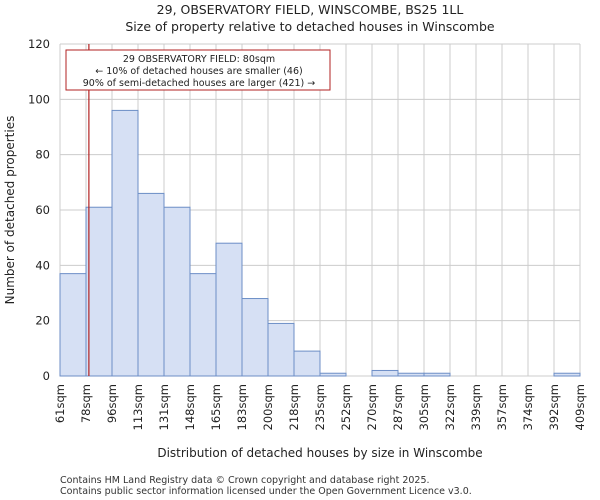  Describe the element at coordinates (112, 403) in the screenshot. I see `x-tick-label: 96sqm` at that location.